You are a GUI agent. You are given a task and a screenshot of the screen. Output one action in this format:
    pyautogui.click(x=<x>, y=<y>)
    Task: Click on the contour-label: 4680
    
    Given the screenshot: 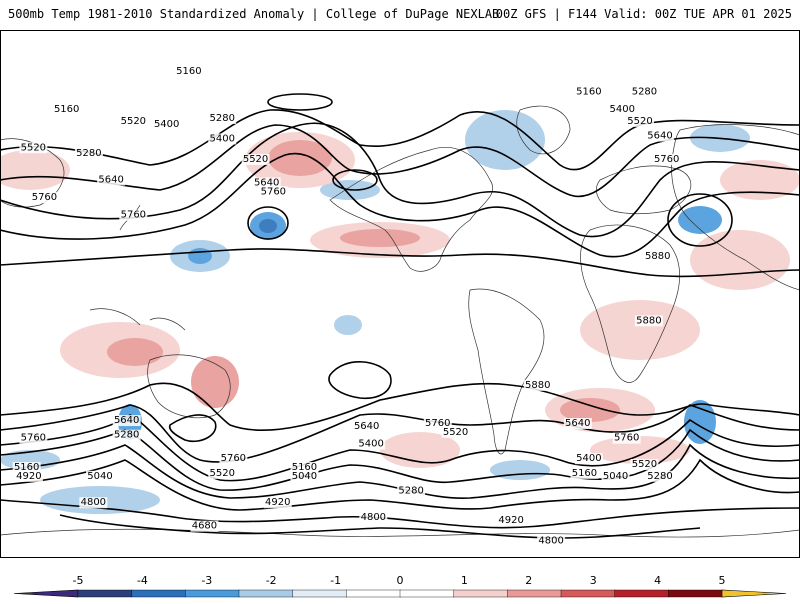 What is the action you would take?
    pyautogui.click(x=204, y=526)
    